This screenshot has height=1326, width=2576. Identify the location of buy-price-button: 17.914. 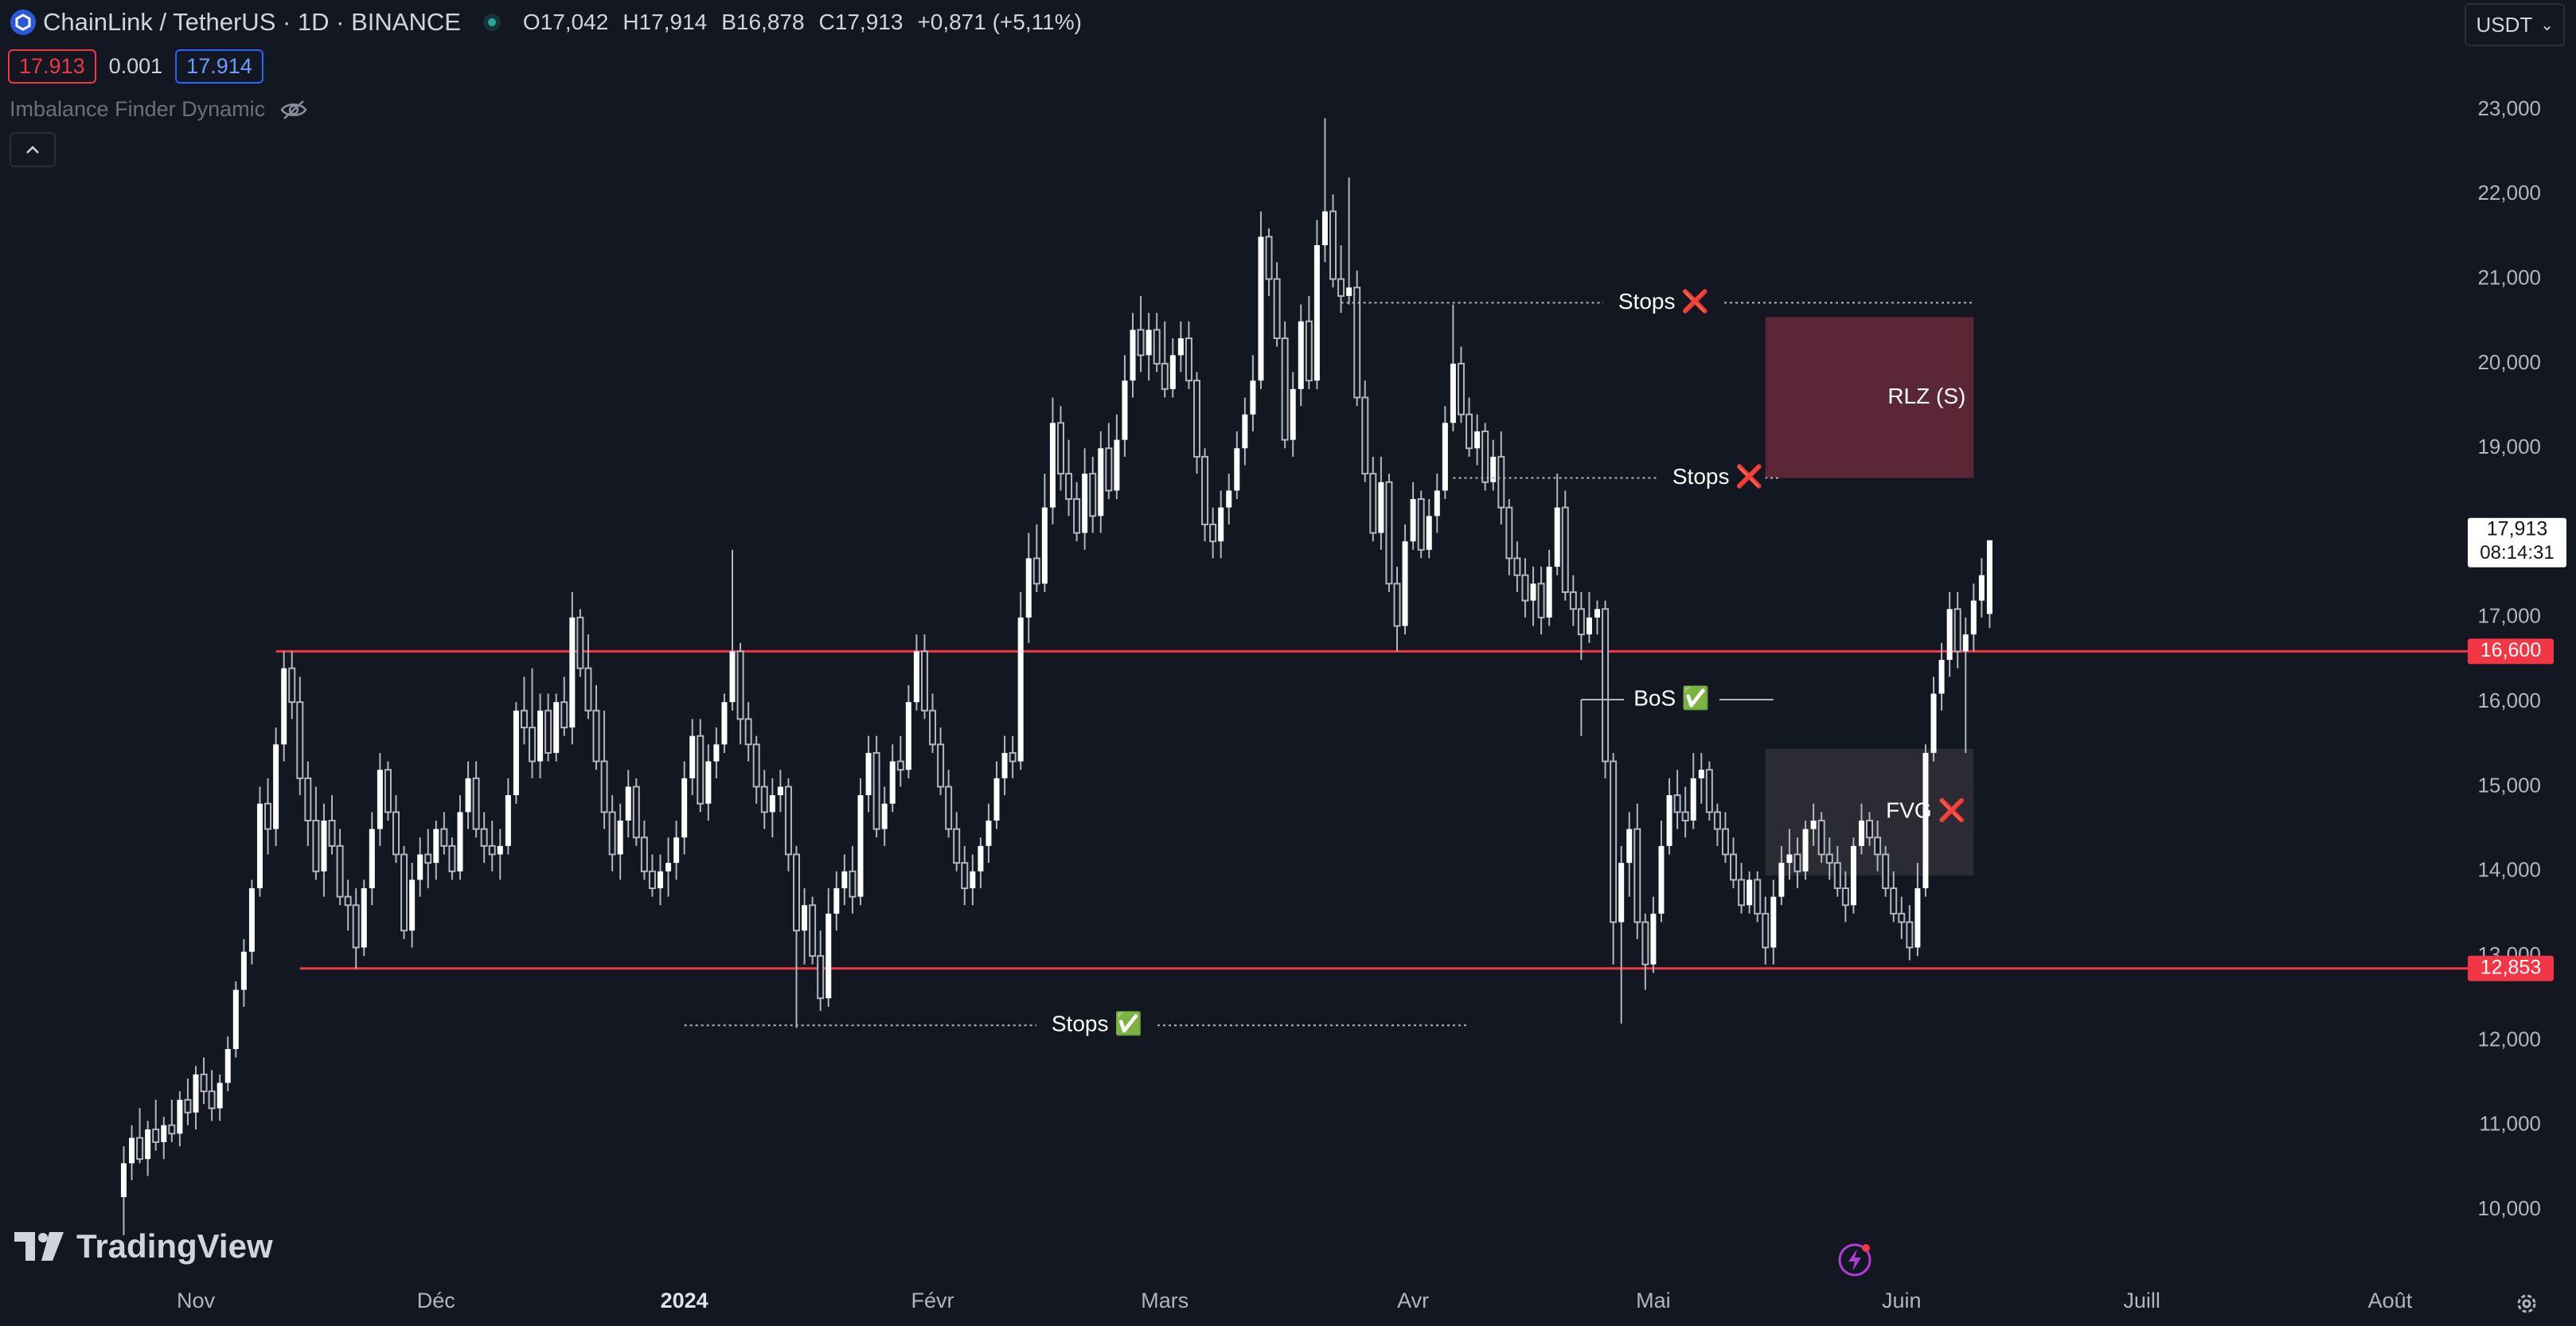
(219, 66).